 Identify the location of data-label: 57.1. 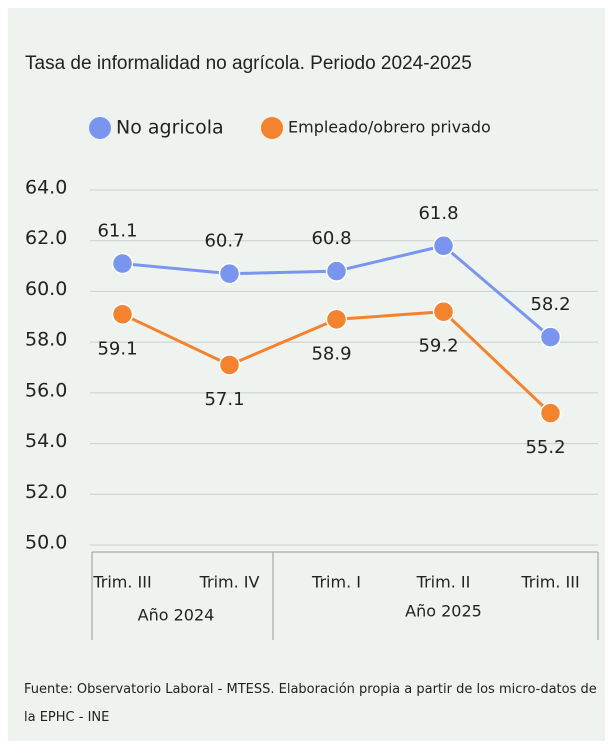
(224, 399).